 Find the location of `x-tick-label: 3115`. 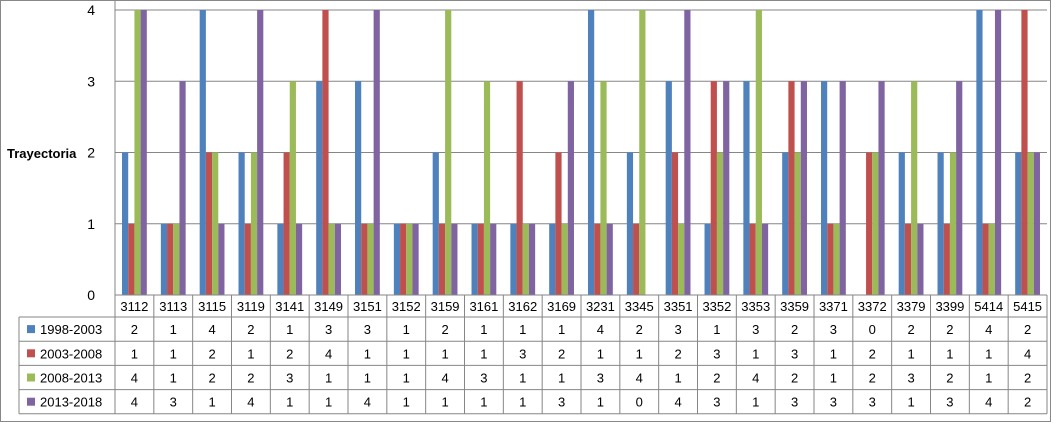

x-tick-label: 3115 is located at coordinates (212, 306).